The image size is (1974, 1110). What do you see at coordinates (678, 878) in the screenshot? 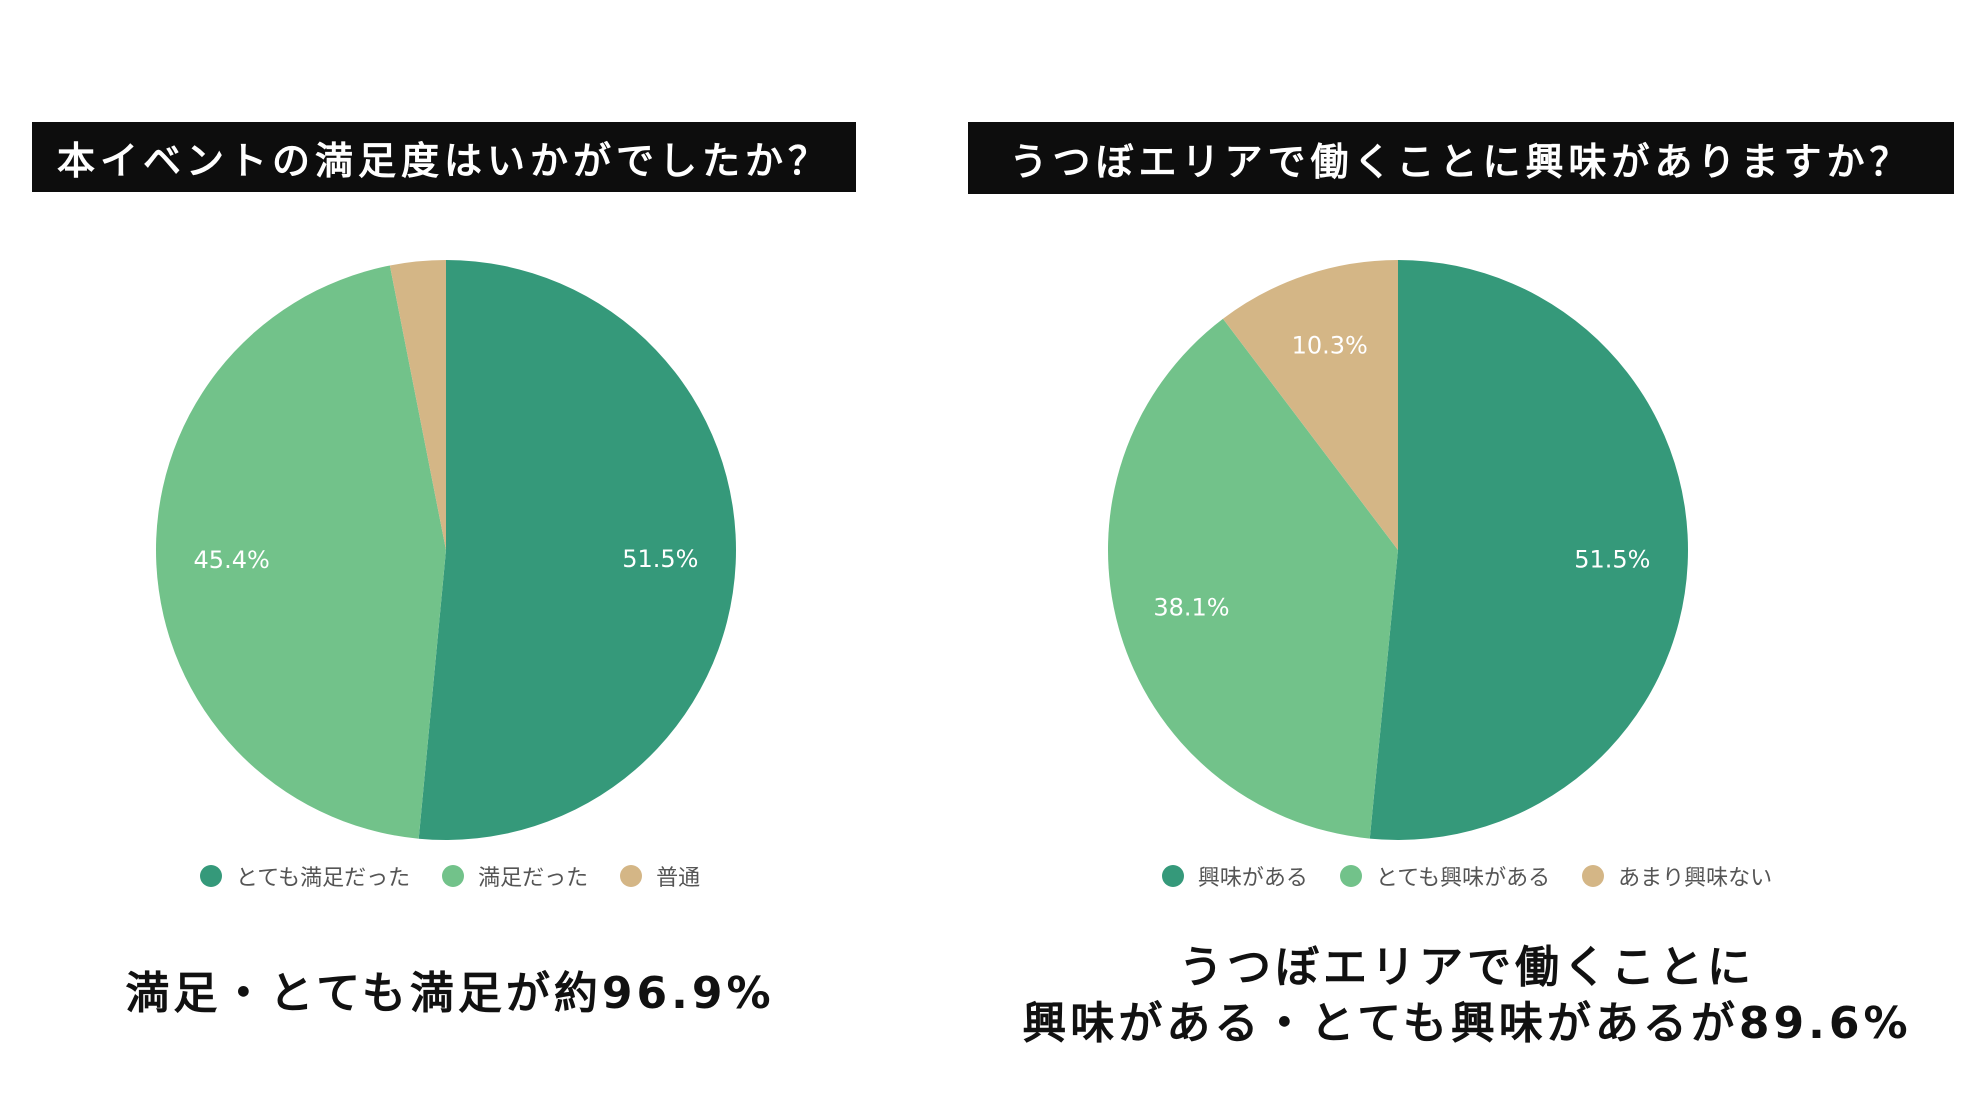
I see `legend-label: 普通` at bounding box center [678, 878].